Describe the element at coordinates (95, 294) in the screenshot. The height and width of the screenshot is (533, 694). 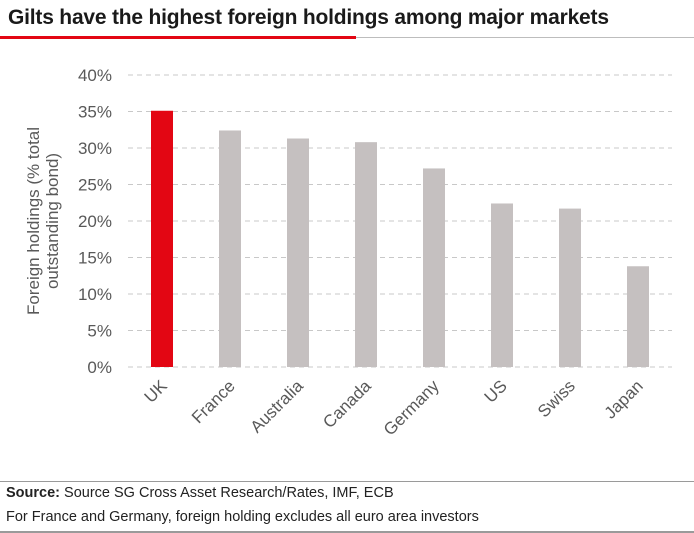
I see `y-tick-label: 10%` at that location.